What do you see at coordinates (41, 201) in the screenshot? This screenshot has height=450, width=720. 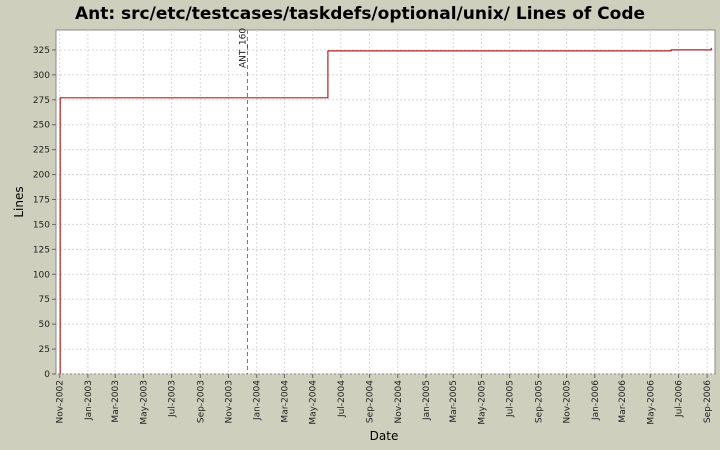 I see `y-tick-label: 175` at bounding box center [41, 201].